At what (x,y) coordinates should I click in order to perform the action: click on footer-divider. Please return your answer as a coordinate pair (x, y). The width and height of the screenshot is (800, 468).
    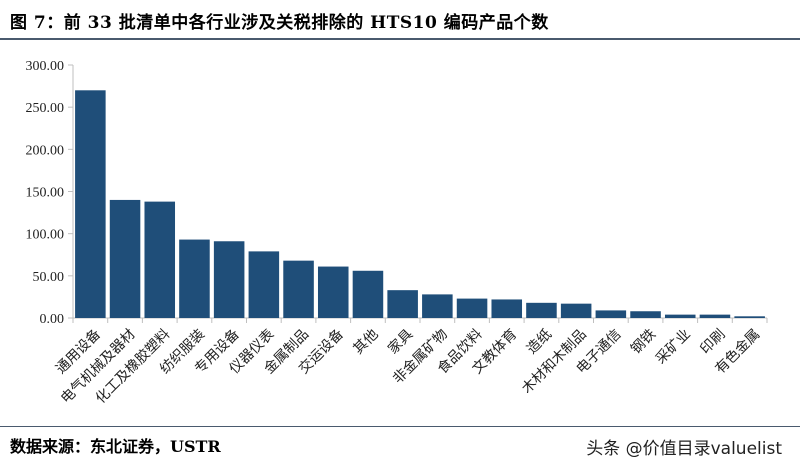
    Looking at the image, I should click on (400, 426).